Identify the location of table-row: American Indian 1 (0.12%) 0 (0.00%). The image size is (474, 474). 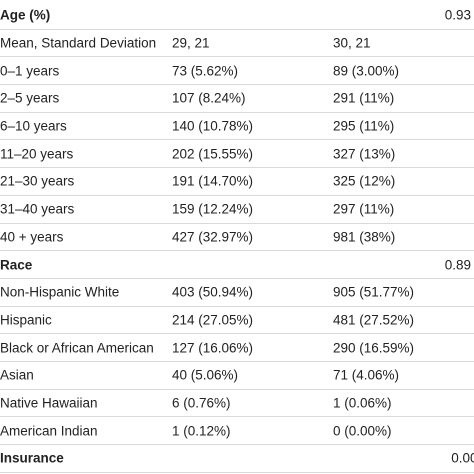
(237, 431).